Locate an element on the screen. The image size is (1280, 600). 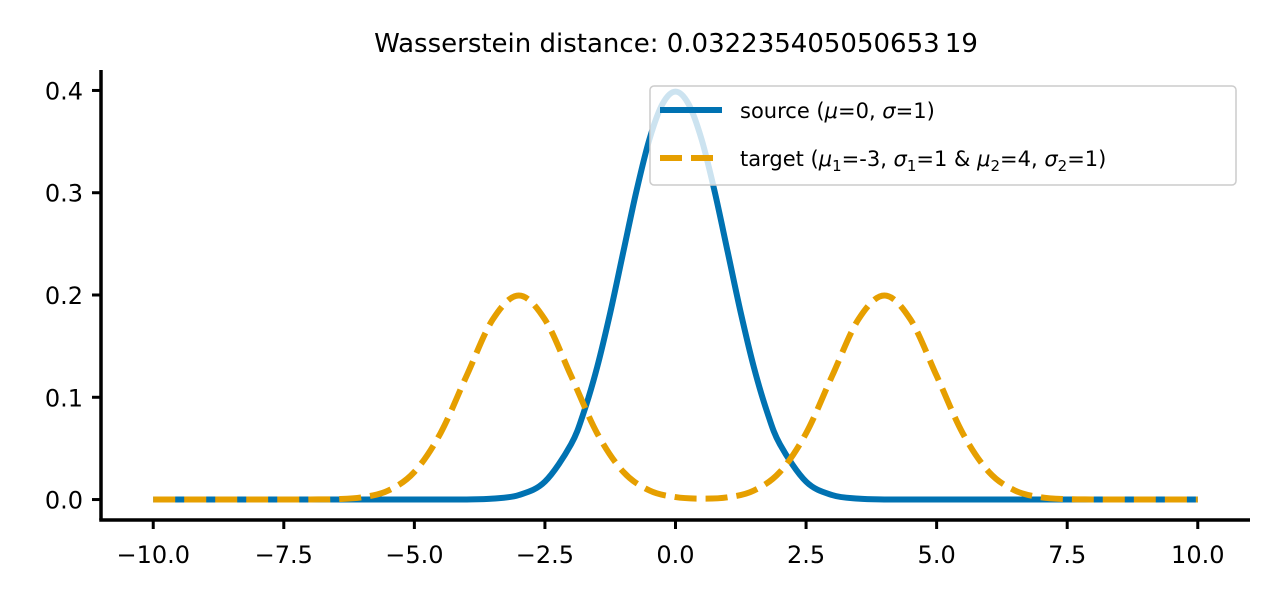
y-tick-label: 0.0 is located at coordinates (64, 501).